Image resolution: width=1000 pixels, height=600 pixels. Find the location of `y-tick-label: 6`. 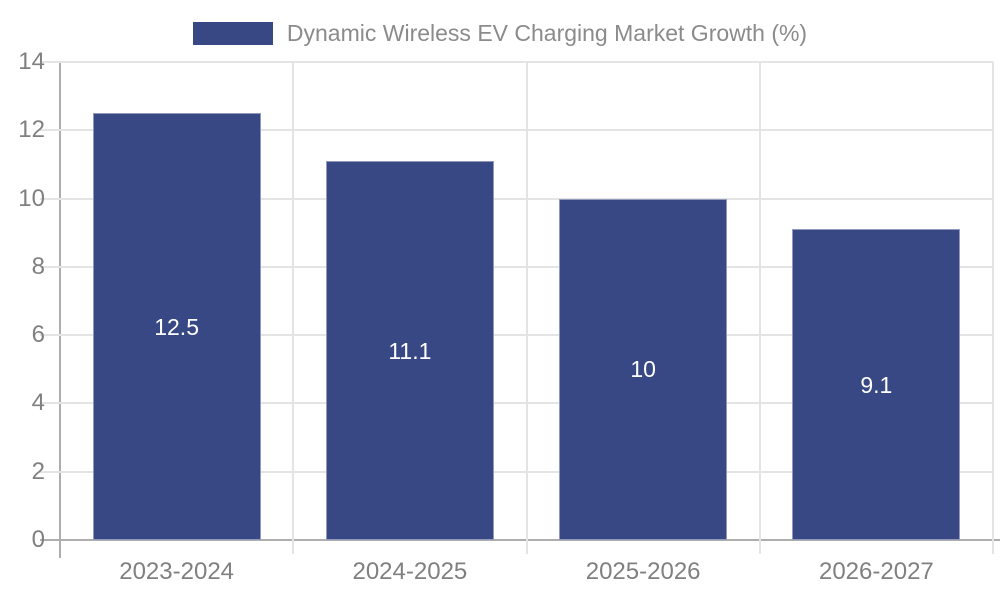

y-tick-label: 6 is located at coordinates (38, 335).